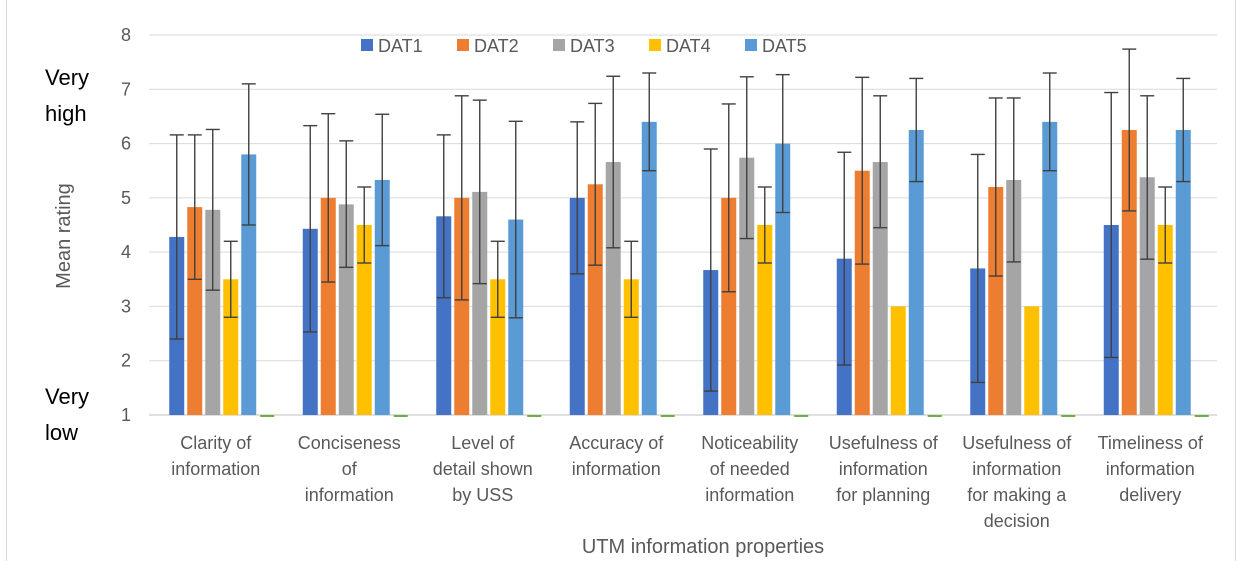  Describe the element at coordinates (1017, 521) in the screenshot. I see `x-category-label: decision` at that location.